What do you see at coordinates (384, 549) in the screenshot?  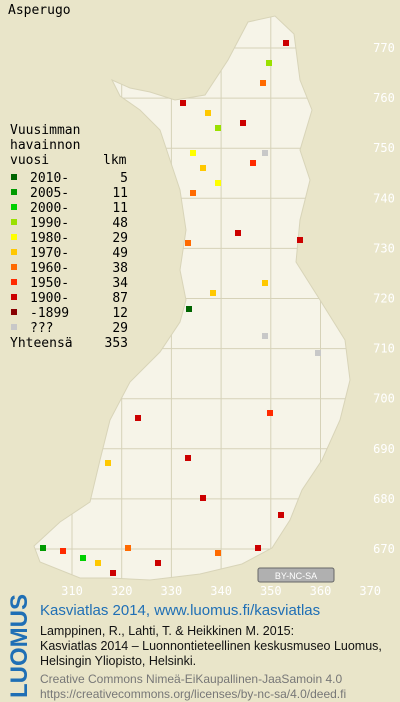 I see `y-tick-label: 670` at bounding box center [384, 549].